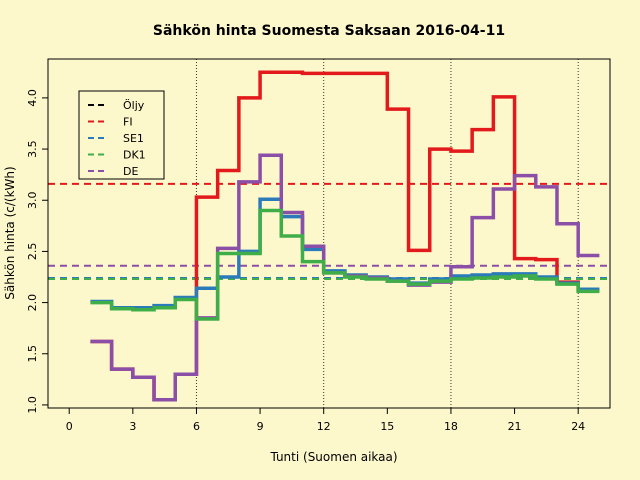 The image size is (640, 480). I want to click on legend-label: Öljy, so click(134, 105).